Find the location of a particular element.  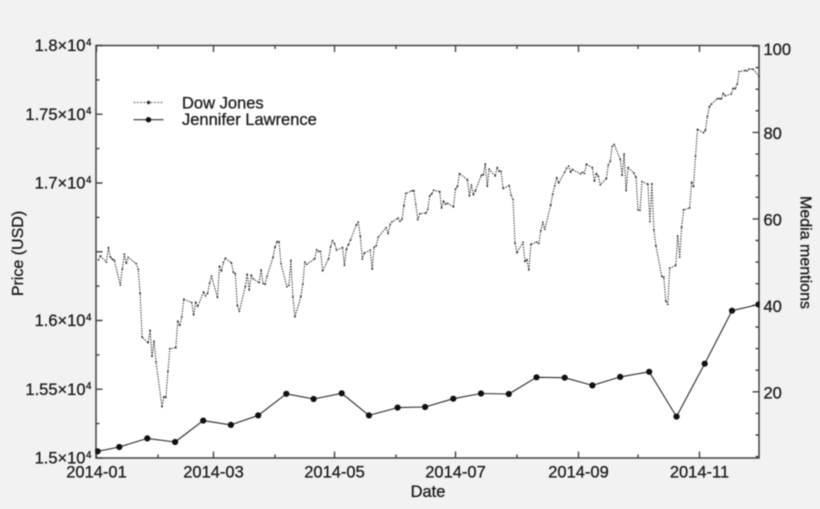

svg-text: 1.75×10 is located at coordinates (55, 115).